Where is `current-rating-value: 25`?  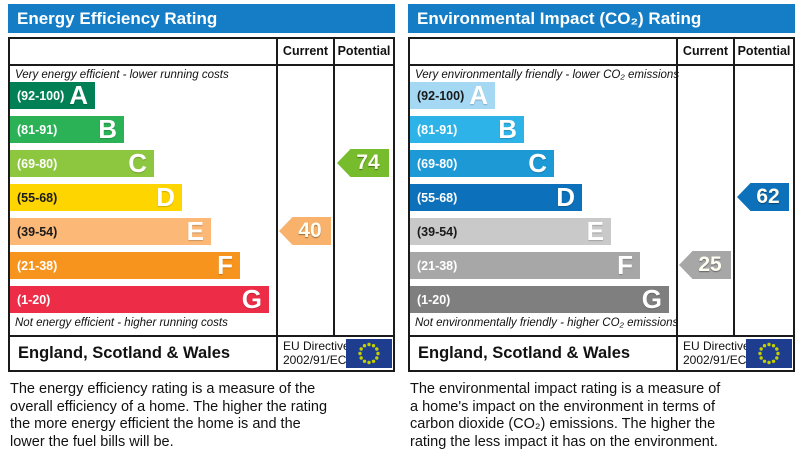 current-rating-value: 25 is located at coordinates (710, 264).